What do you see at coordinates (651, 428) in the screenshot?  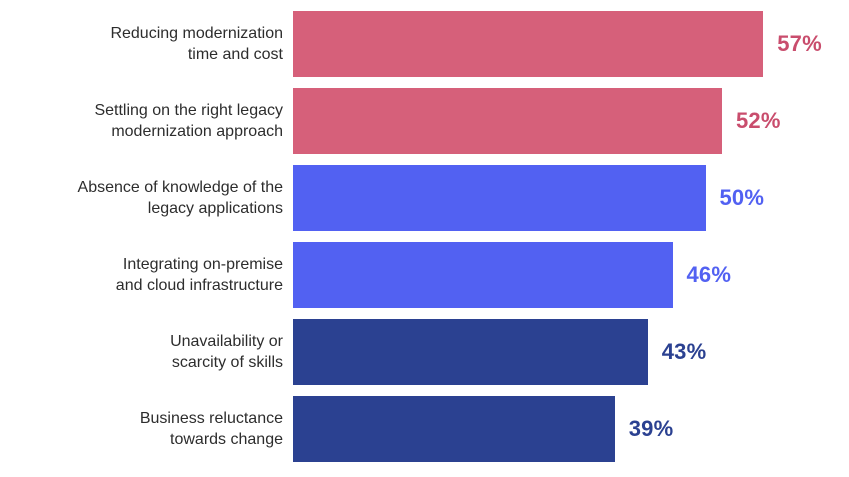 I see `value-label: 39%` at bounding box center [651, 428].